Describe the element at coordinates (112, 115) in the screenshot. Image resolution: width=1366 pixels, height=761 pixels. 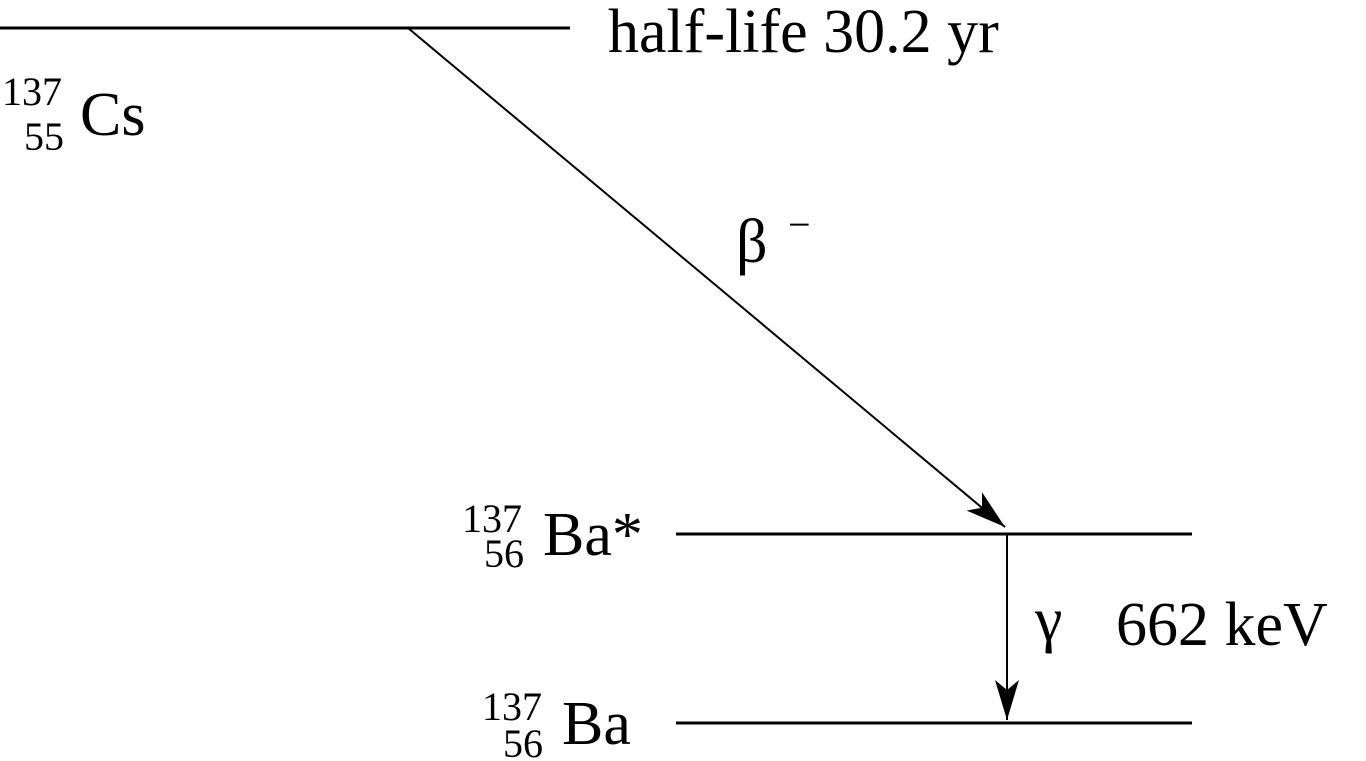
I see `element: Cs` at that location.